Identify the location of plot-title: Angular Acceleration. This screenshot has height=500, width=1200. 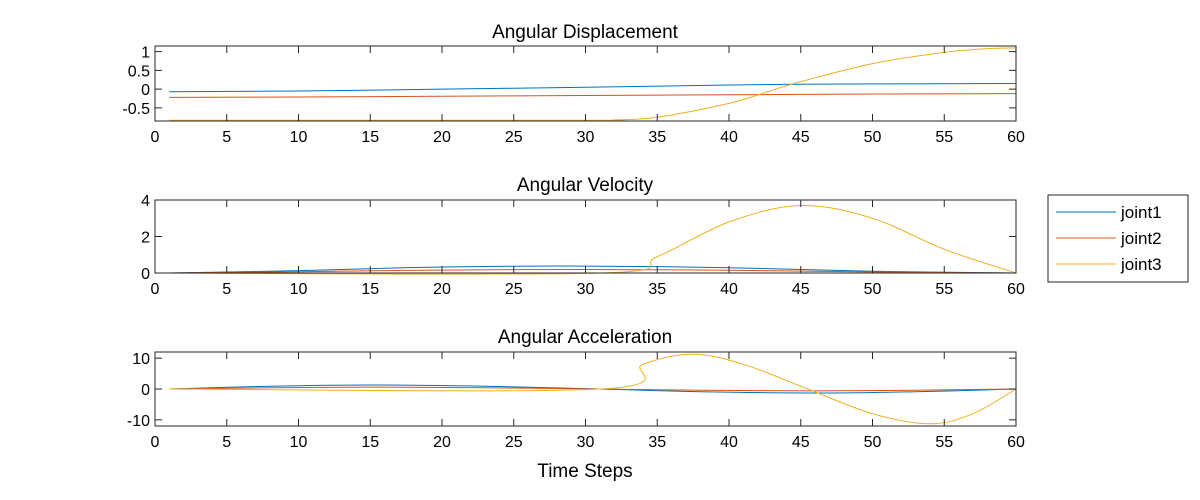
(585, 337).